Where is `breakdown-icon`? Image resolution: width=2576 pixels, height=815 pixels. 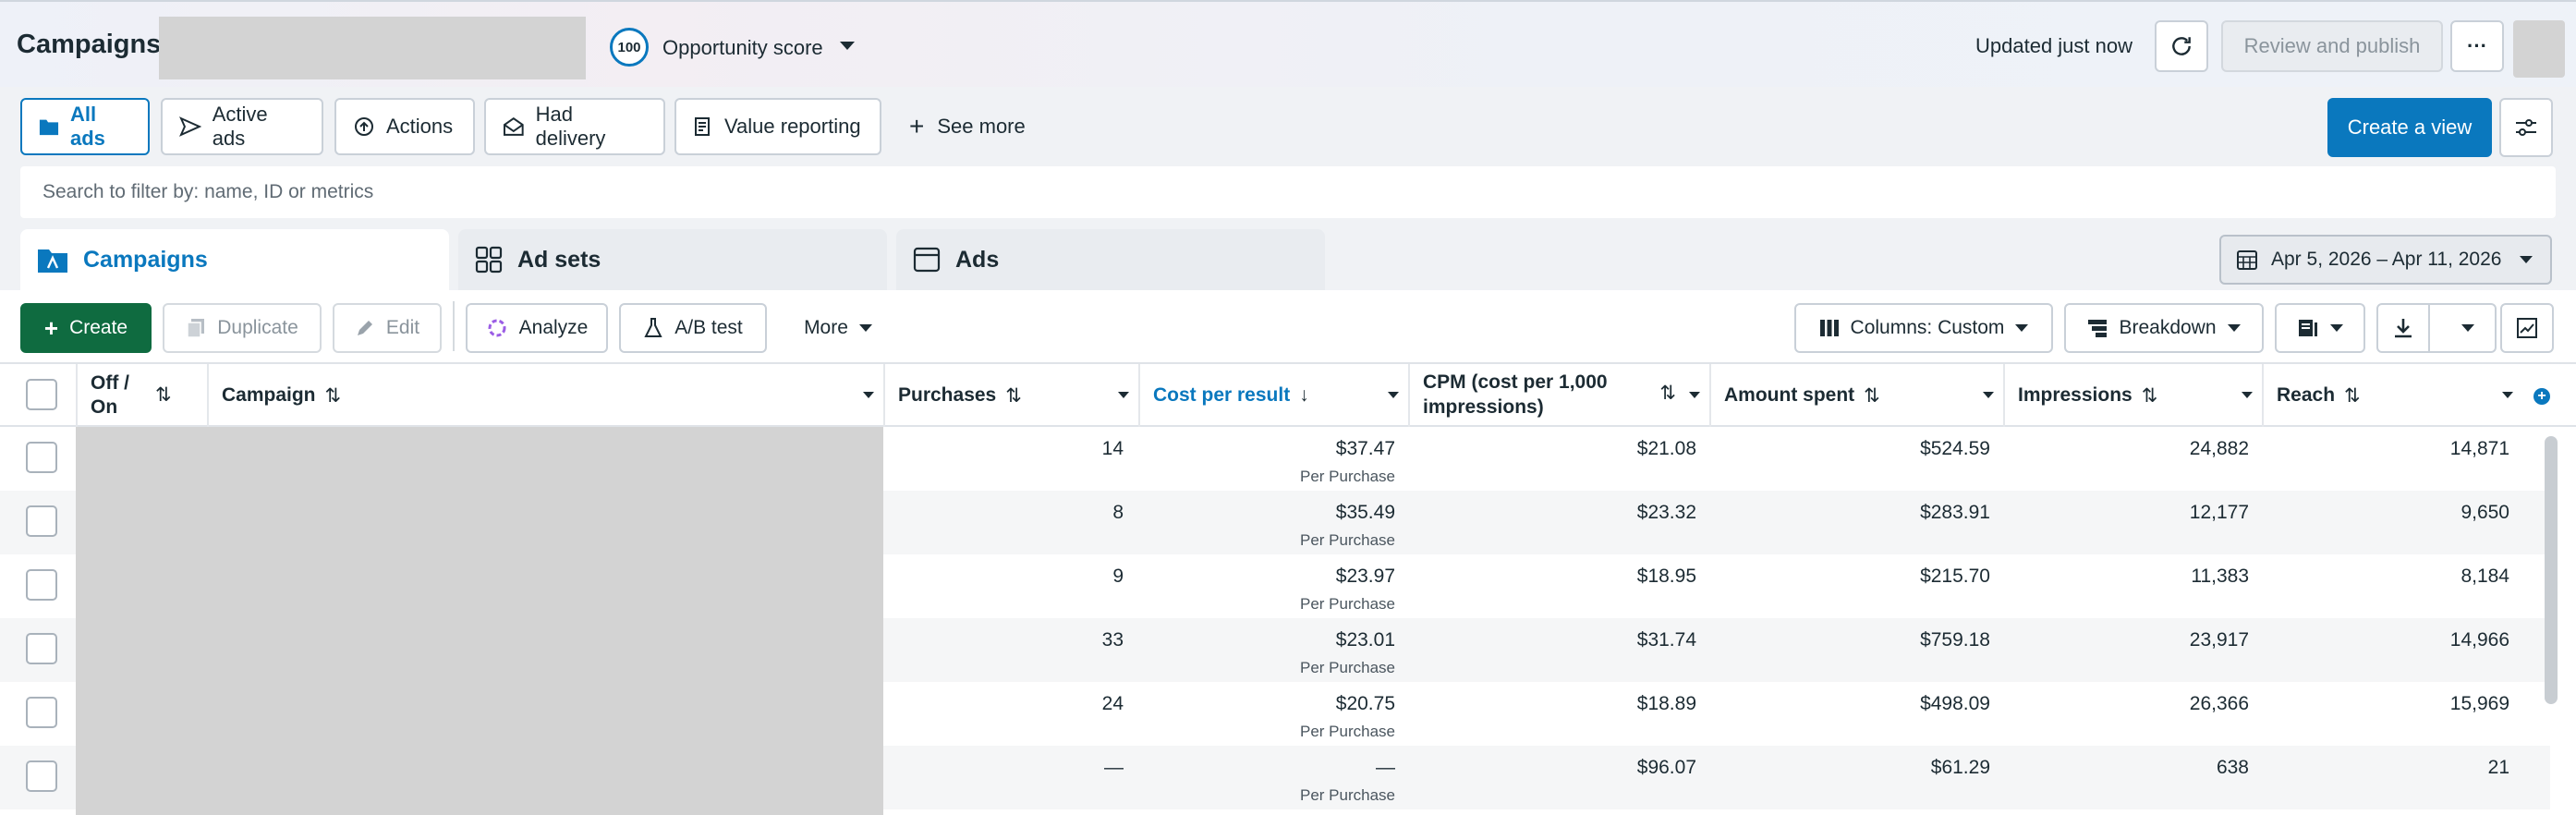 breakdown-icon is located at coordinates (2098, 328).